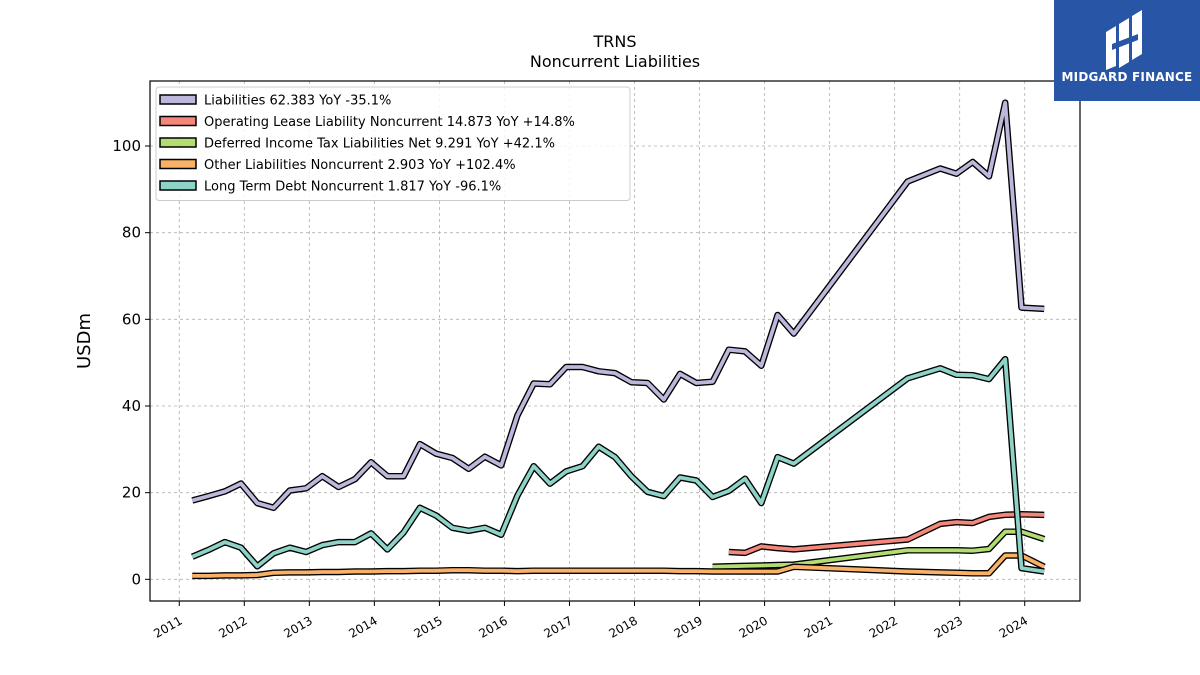  What do you see at coordinates (623, 626) in the screenshot?
I see `x-tick-label: 2018` at bounding box center [623, 626].